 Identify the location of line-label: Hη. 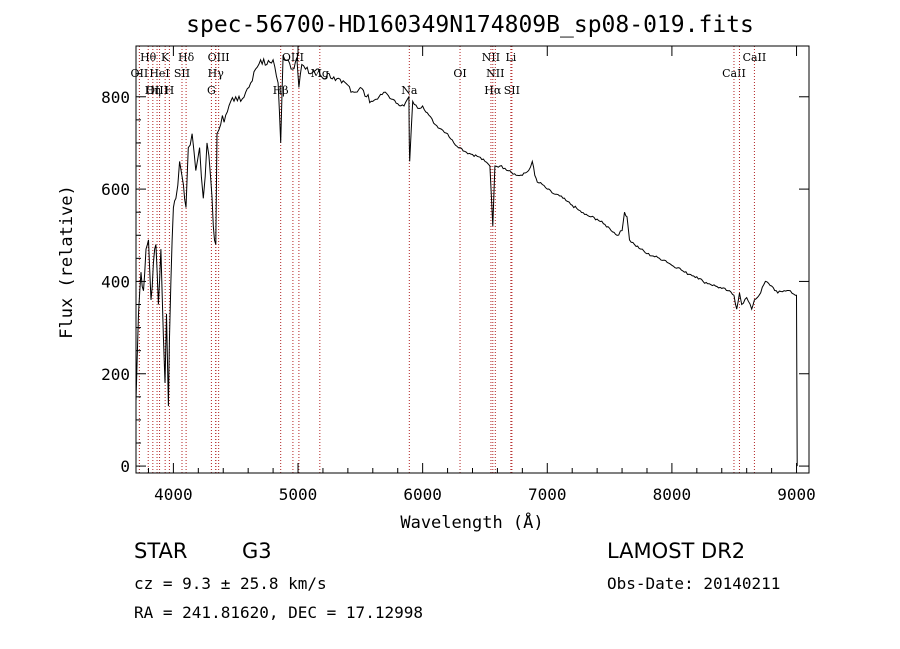
(153, 90).